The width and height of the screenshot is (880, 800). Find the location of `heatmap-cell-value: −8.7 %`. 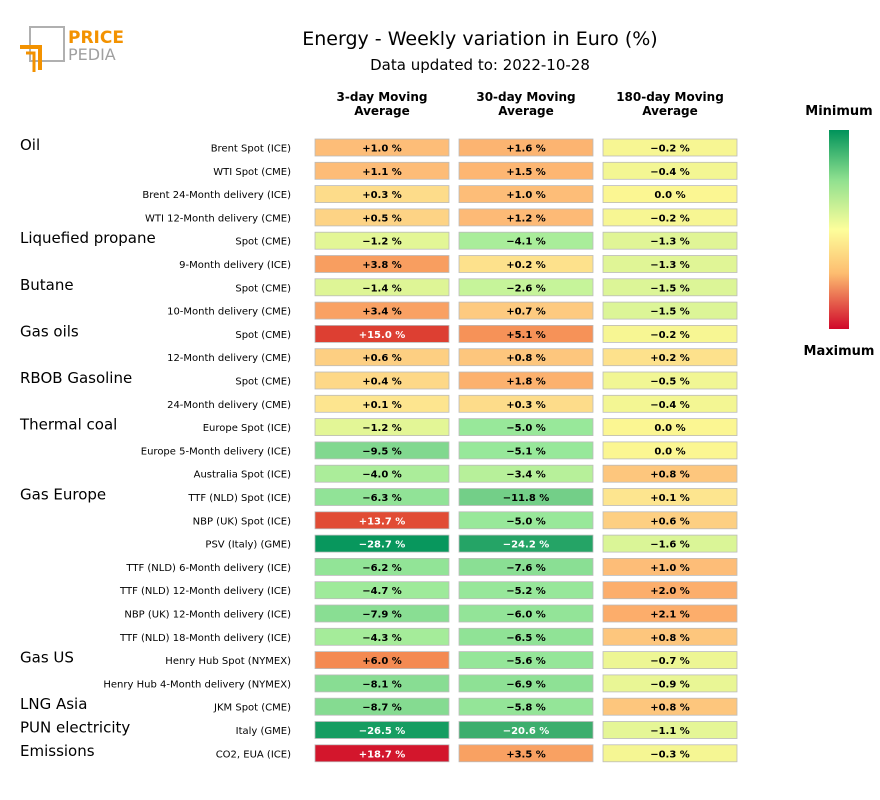

heatmap-cell-value: −8.7 % is located at coordinates (382, 708).